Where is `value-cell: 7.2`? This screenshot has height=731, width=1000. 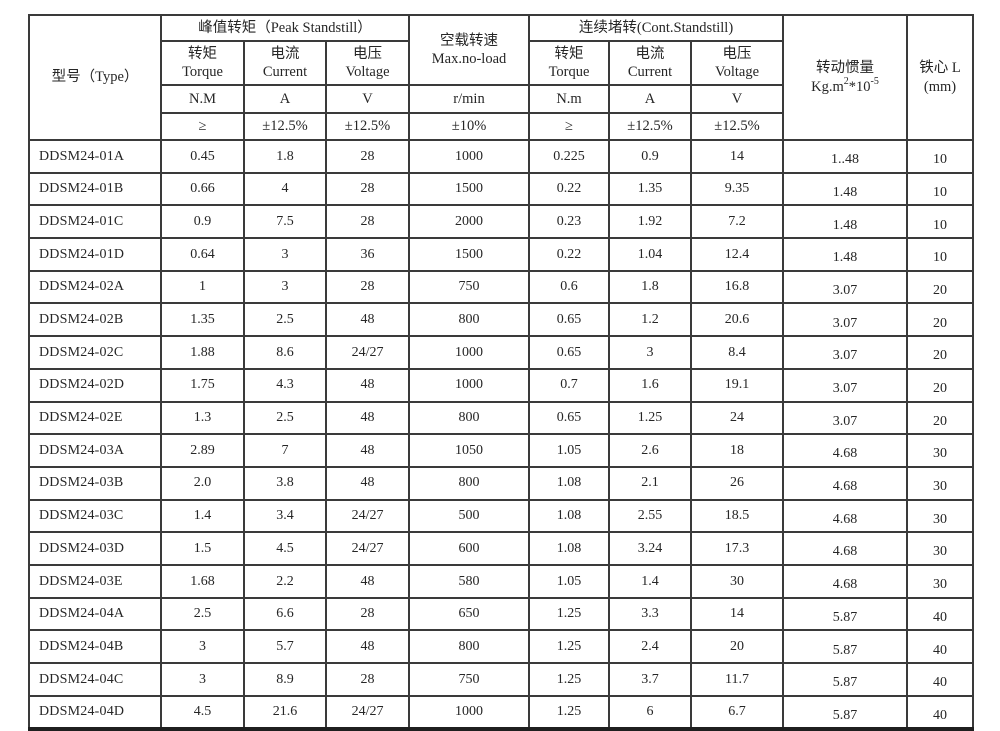
value-cell: 7.2 is located at coordinates (737, 222).